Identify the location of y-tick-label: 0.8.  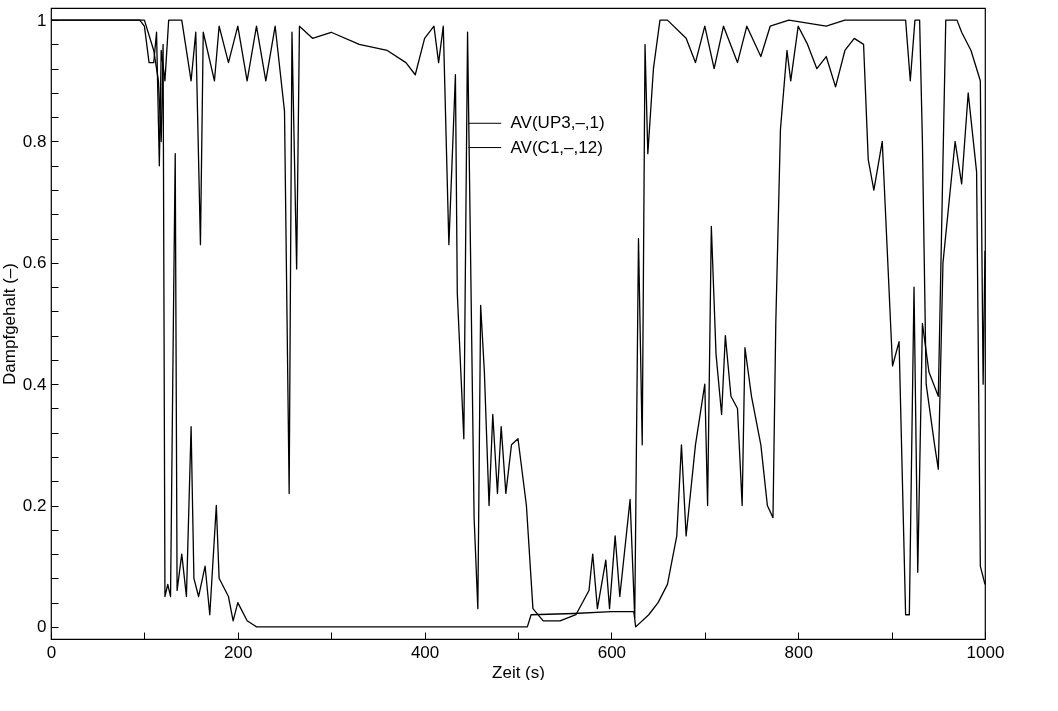
(34, 141).